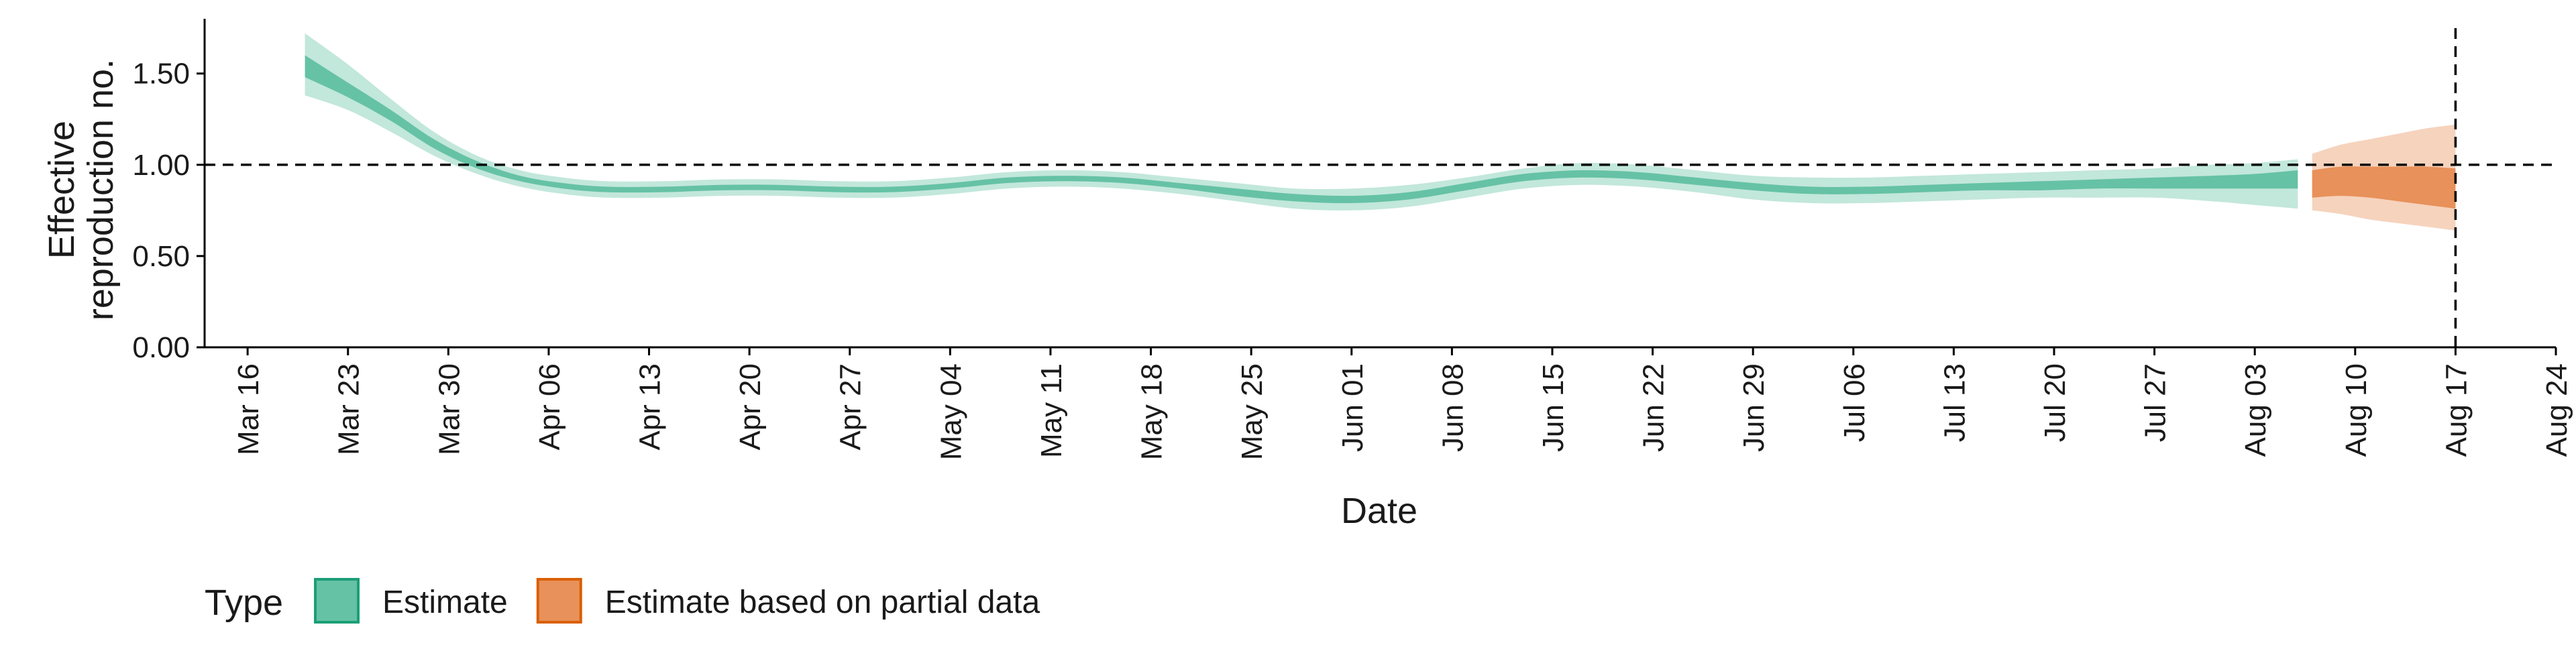 The image size is (2576, 647). Describe the element at coordinates (2155, 402) in the screenshot. I see `x-tick-label: Jul 27` at that location.